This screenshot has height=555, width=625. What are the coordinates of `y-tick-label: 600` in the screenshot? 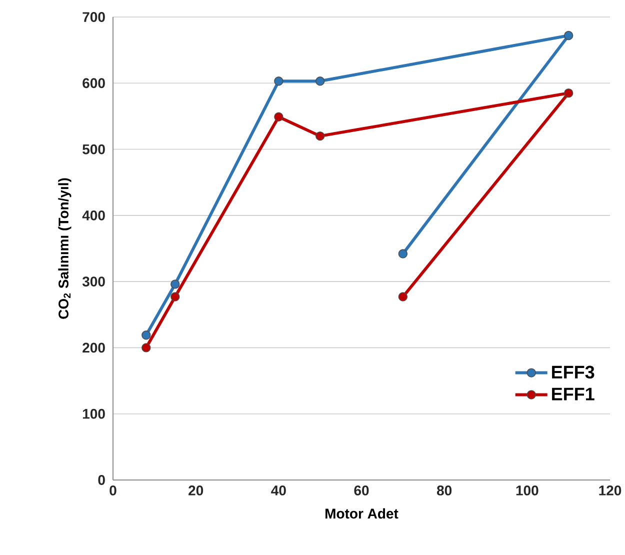 It's located at (93, 83).